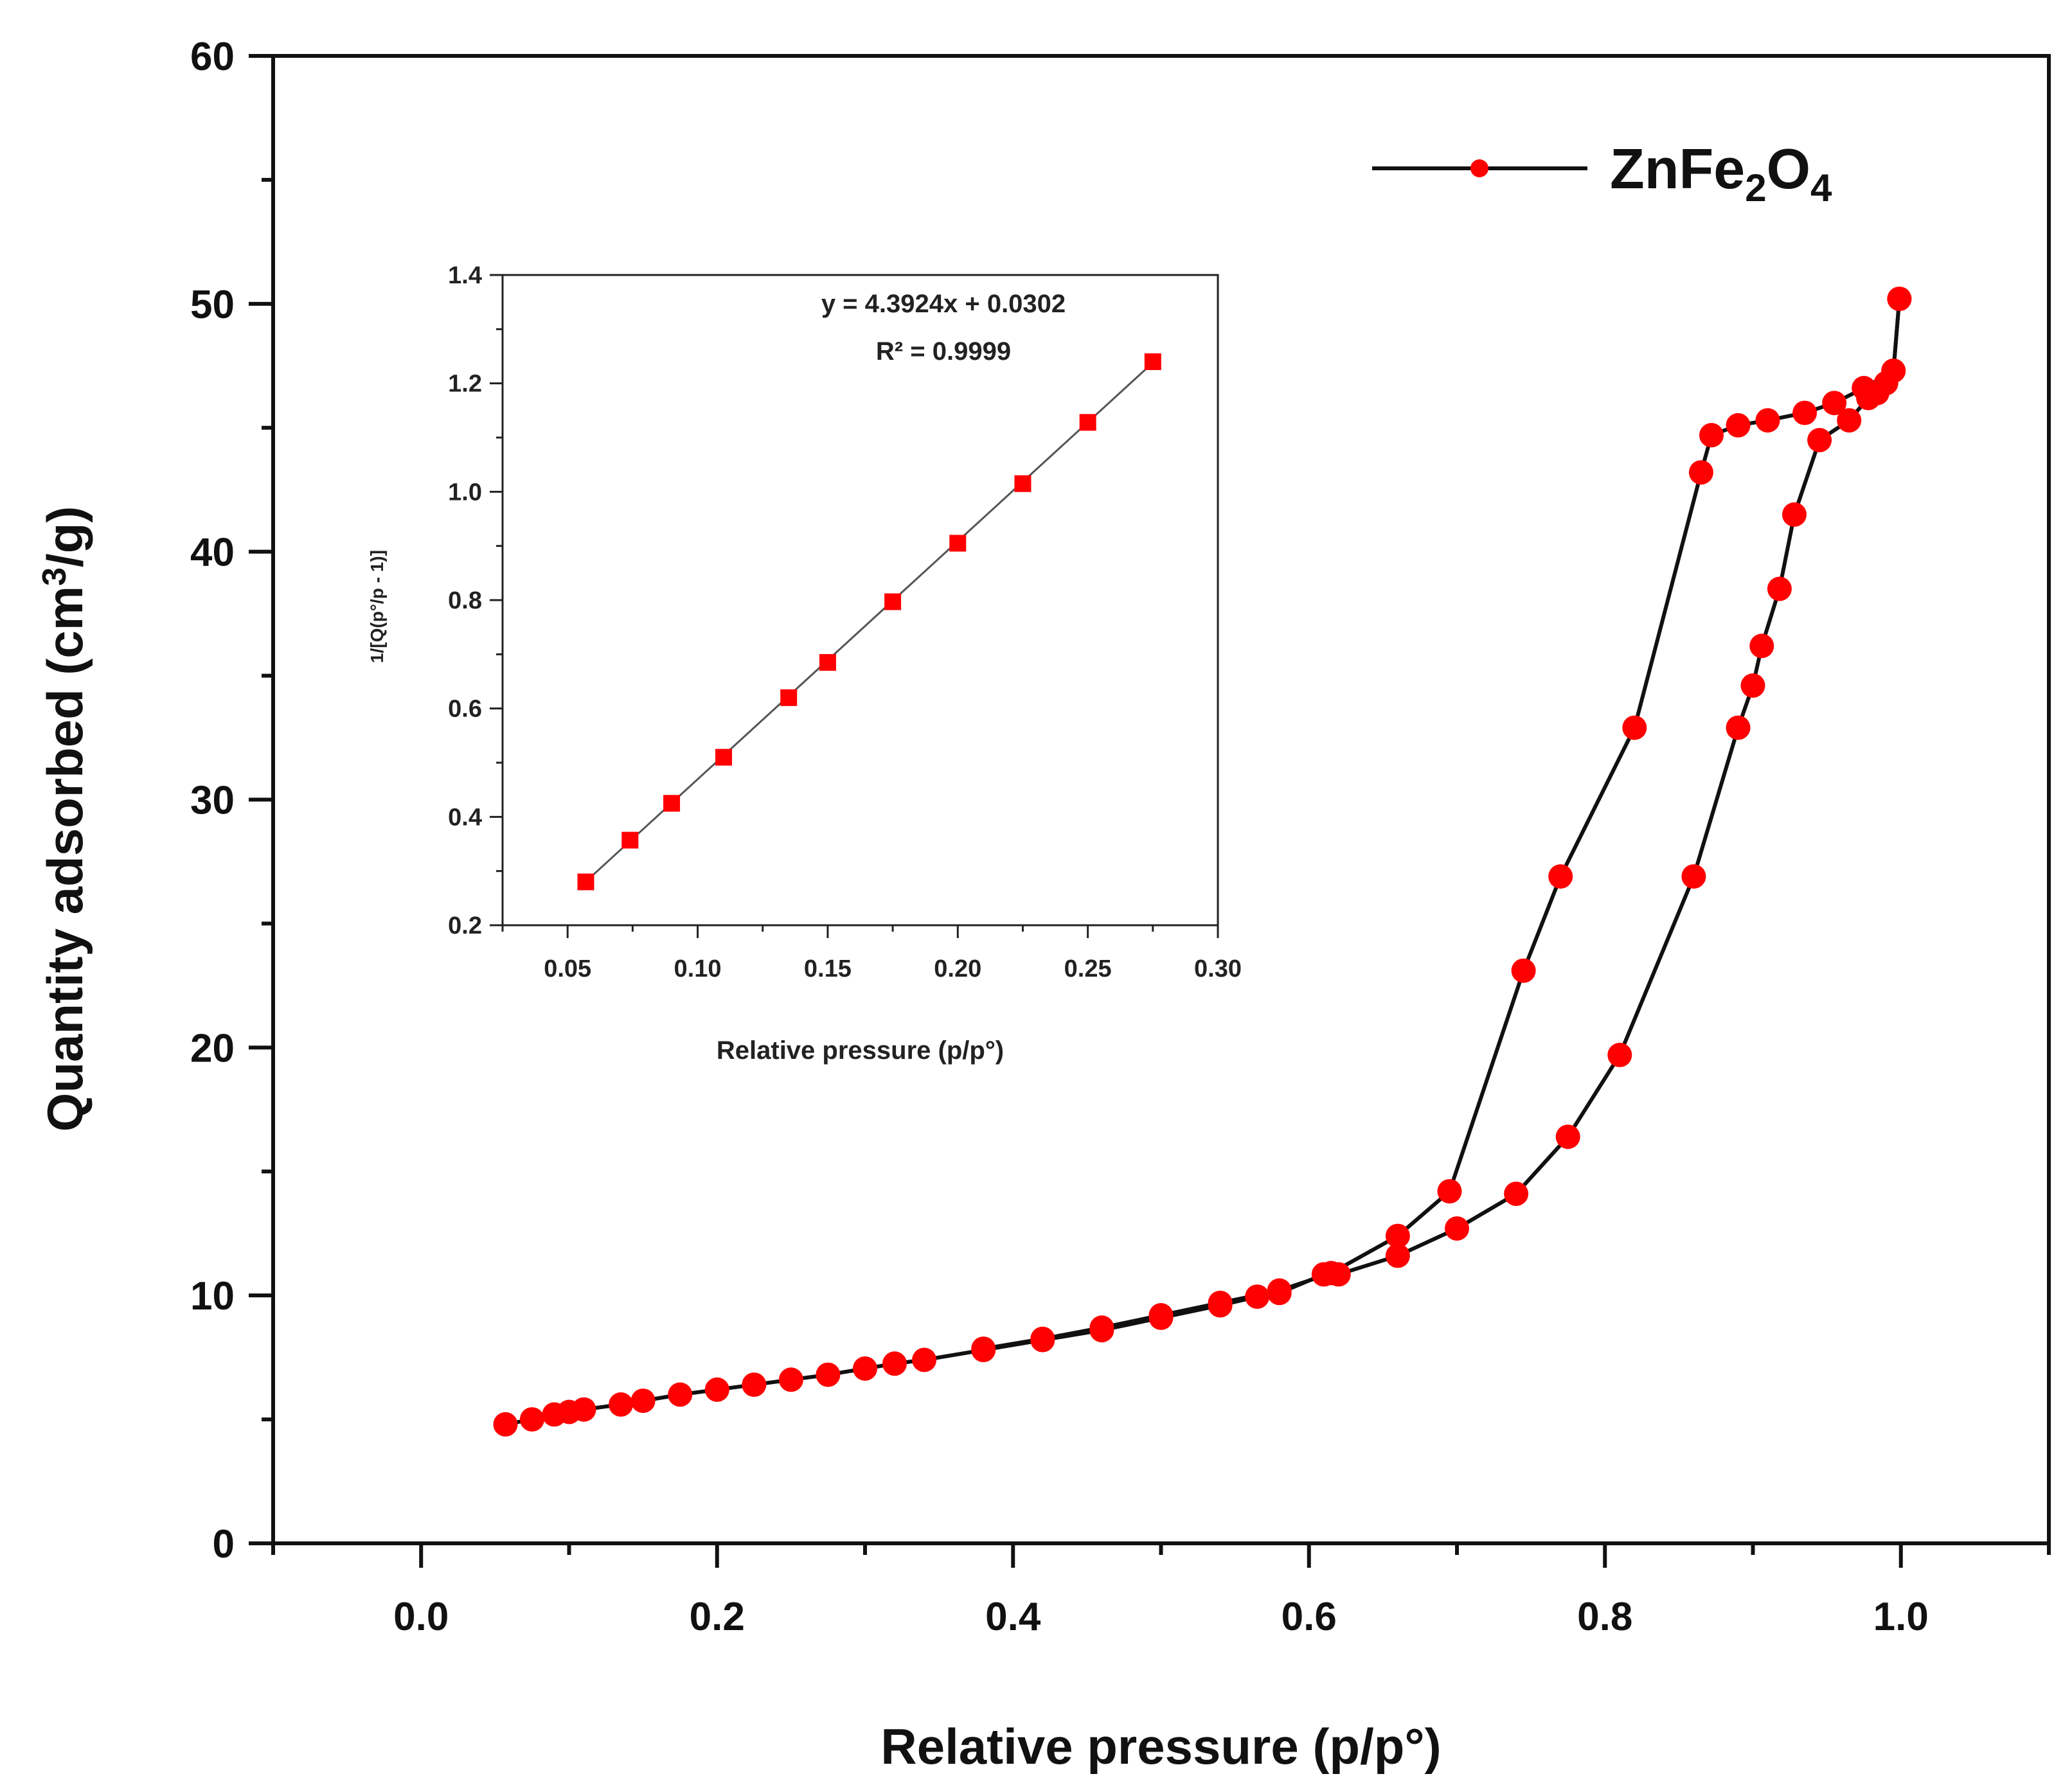  Describe the element at coordinates (717, 1617) in the screenshot. I see `main-x-tick-label-1: 0.2` at that location.